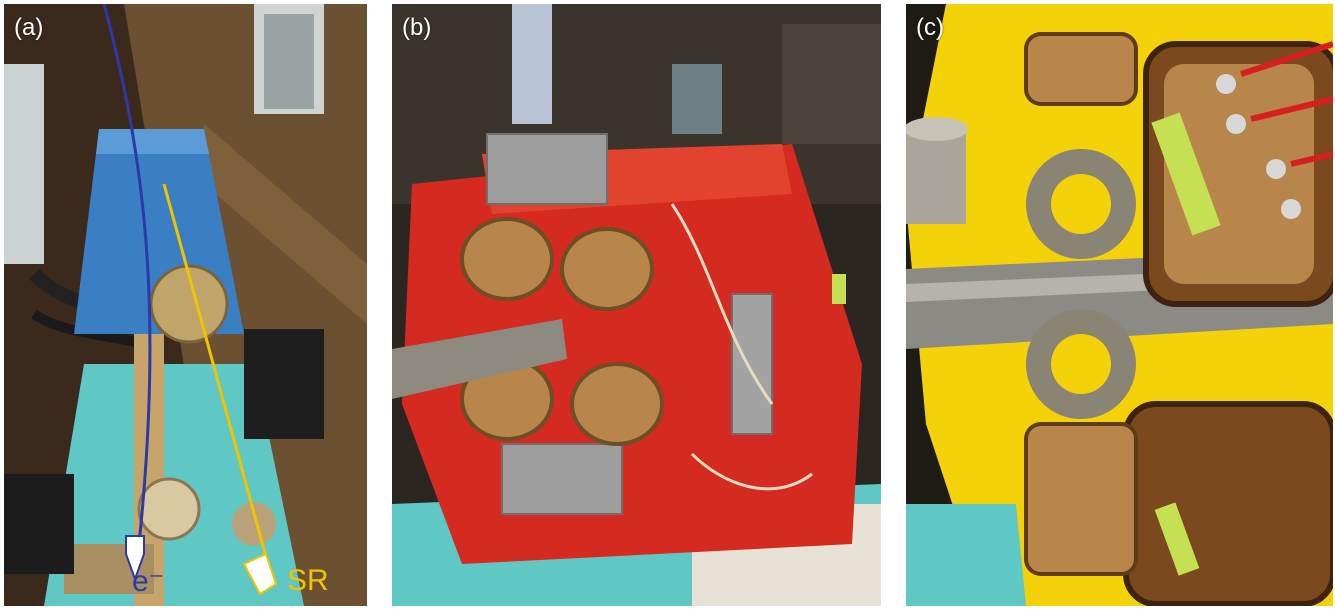  I want to click on sr-label: SR, so click(308, 580).